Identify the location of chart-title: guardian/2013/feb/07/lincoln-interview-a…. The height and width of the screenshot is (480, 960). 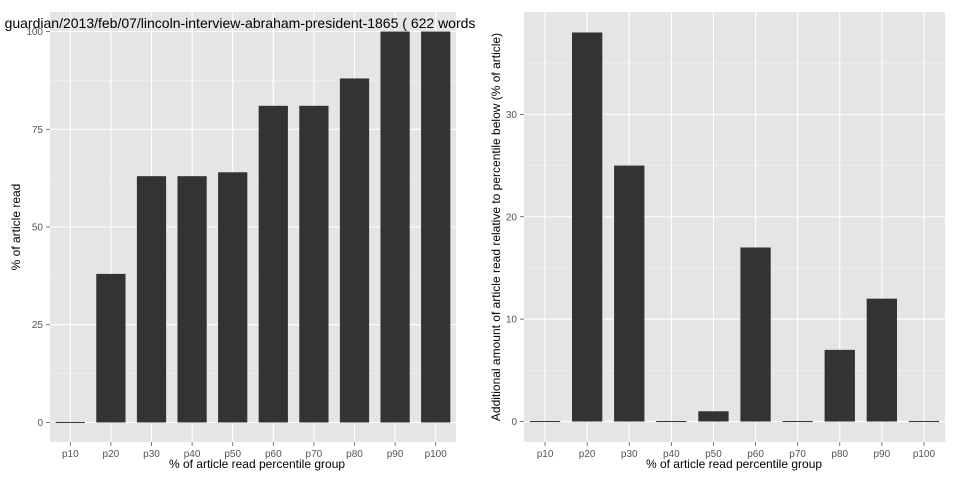
(240, 23).